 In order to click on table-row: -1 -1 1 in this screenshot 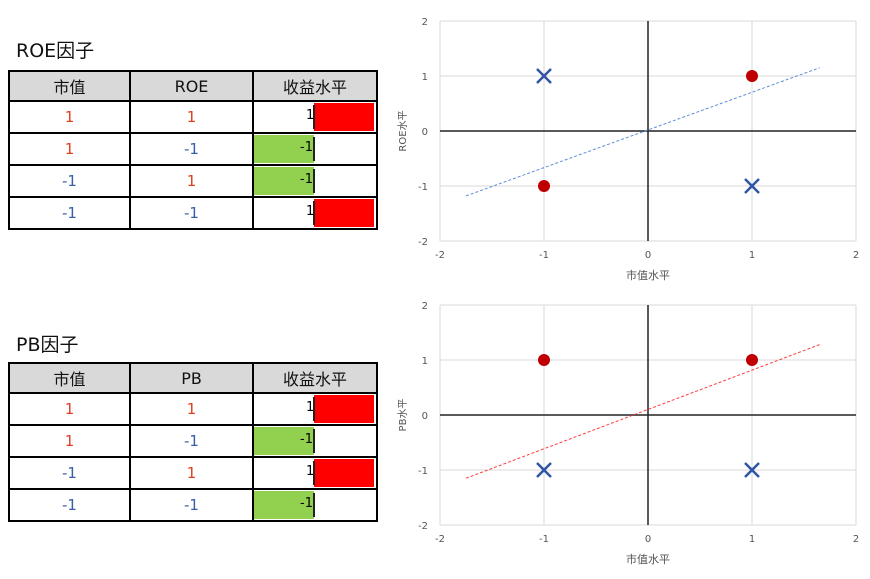, I will do `click(193, 213)`.